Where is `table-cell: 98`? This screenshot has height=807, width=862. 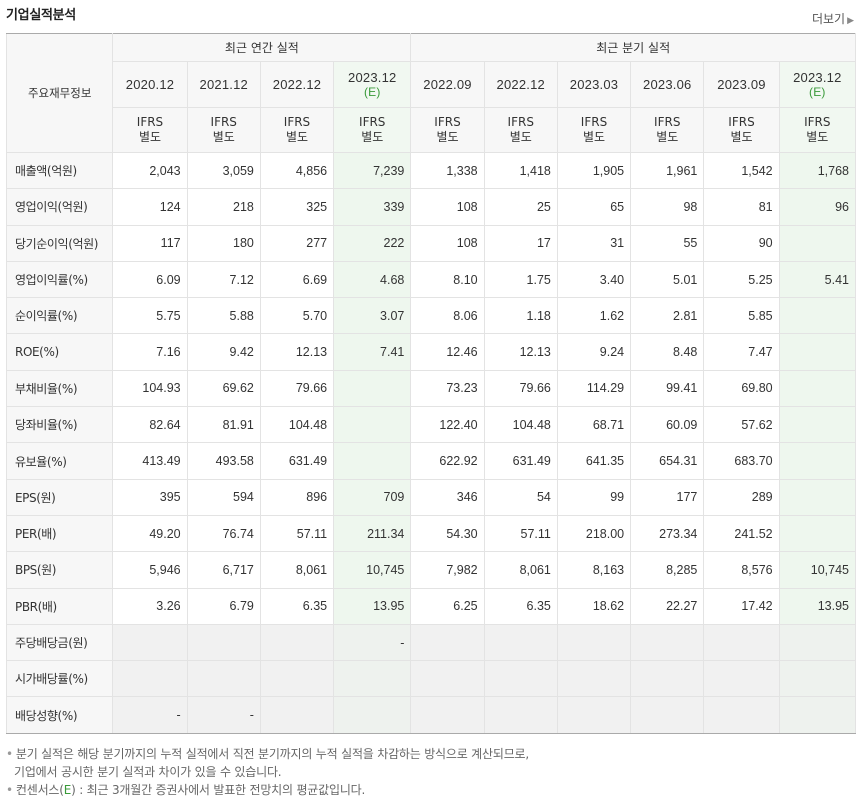 table-cell: 98 is located at coordinates (667, 207).